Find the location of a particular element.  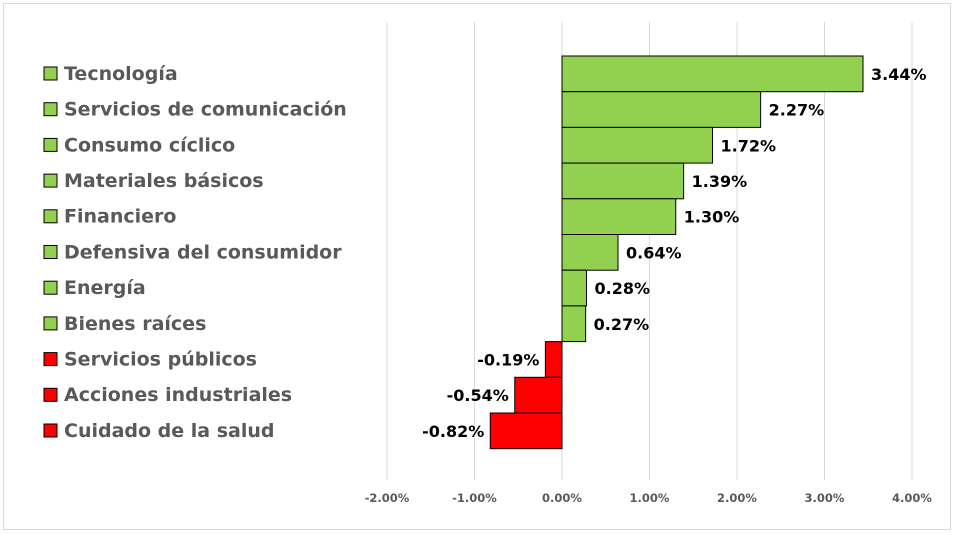

legend-label: Acciones industriales is located at coordinates (178, 395).